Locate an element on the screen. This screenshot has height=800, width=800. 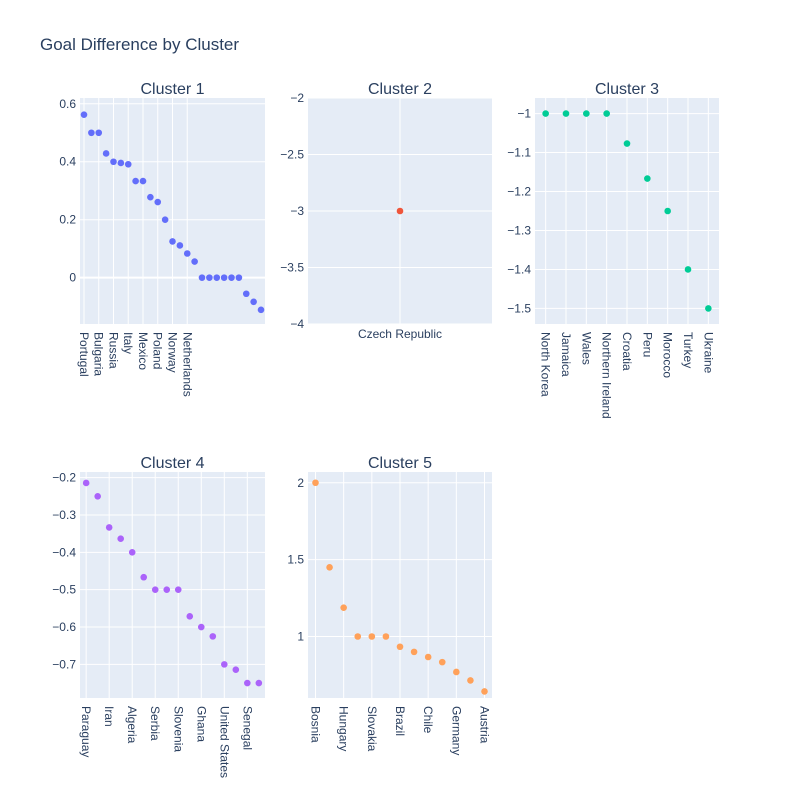
y-tick-label: −0.6 is located at coordinates (64, 627).